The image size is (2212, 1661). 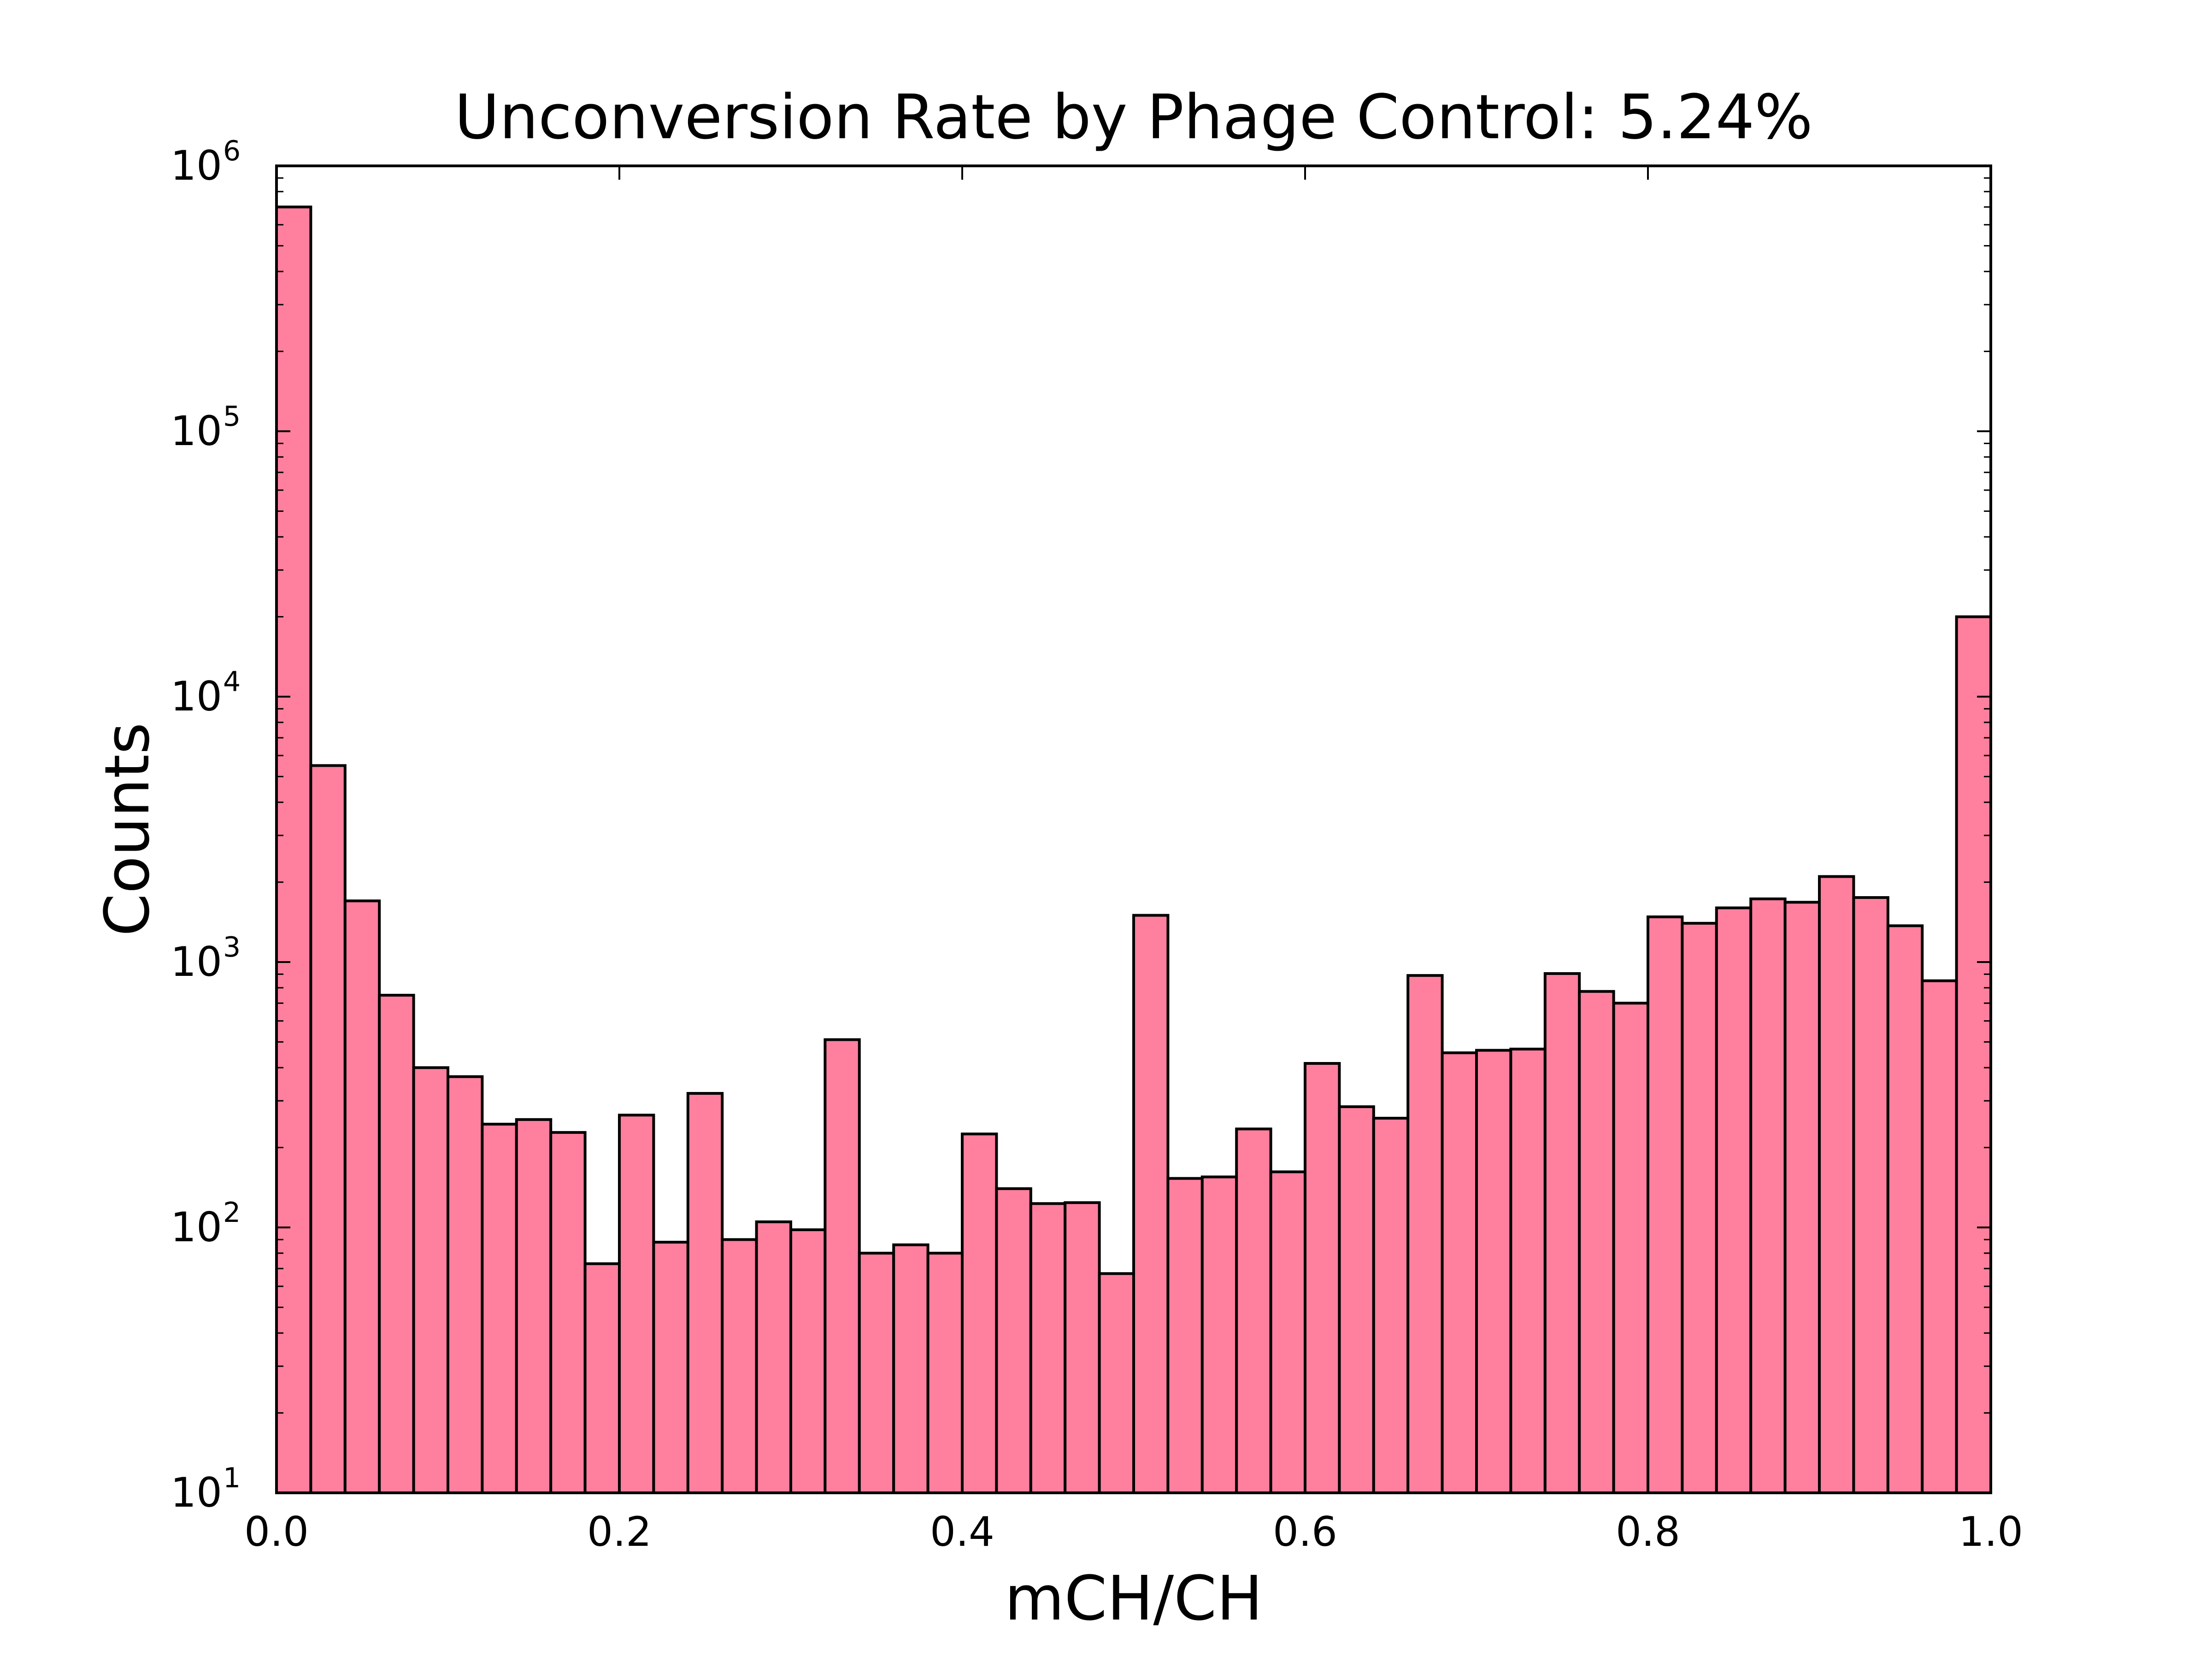 I want to click on y-tick-label-exponent: 2, so click(x=232, y=1213).